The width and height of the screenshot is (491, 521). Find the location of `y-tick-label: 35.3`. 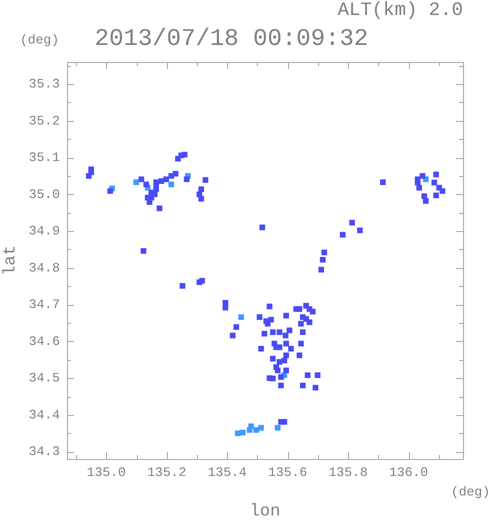

y-tick-label: 35.3 is located at coordinates (44, 84).